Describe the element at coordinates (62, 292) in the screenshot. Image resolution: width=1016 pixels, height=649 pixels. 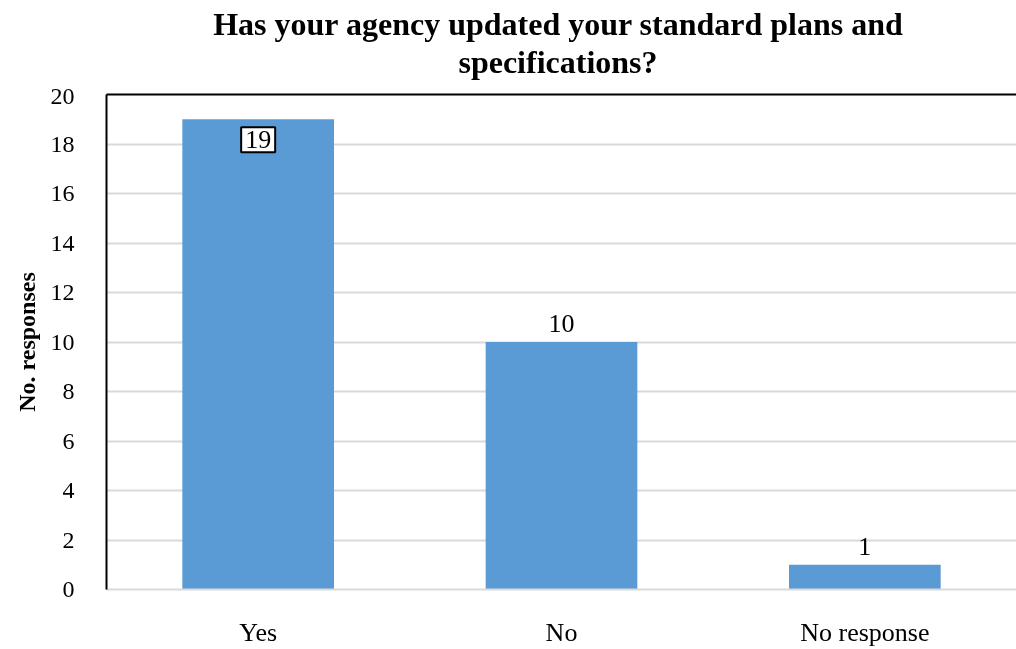
I see `y-tick-label: 12` at that location.